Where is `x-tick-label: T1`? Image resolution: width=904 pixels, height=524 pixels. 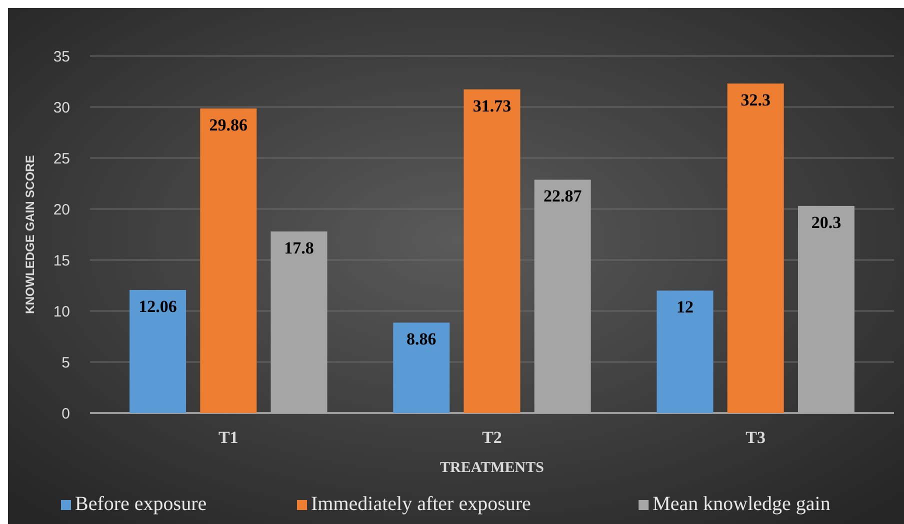 x-tick-label: T1 is located at coordinates (228, 437).